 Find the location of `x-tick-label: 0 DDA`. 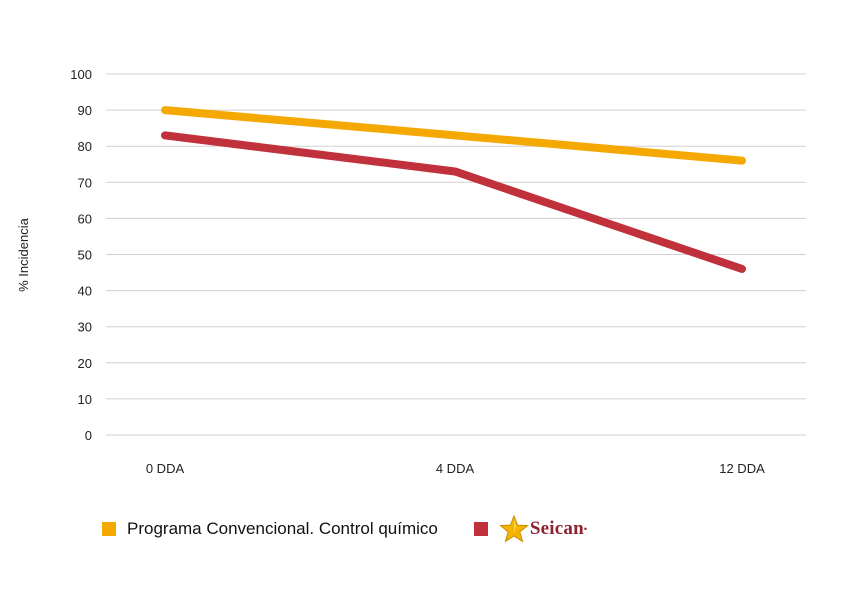

x-tick-label: 0 DDA is located at coordinates (165, 468).